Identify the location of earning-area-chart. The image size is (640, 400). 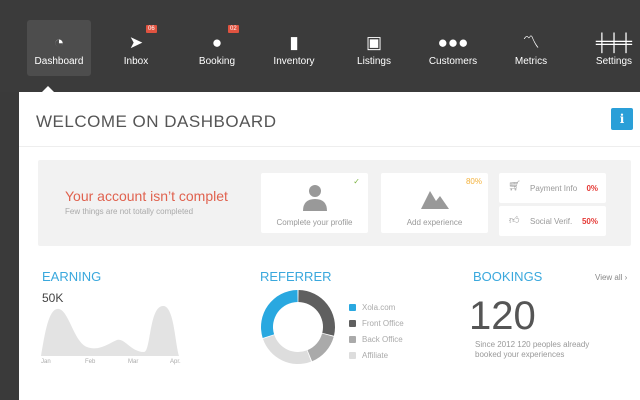
(110, 330).